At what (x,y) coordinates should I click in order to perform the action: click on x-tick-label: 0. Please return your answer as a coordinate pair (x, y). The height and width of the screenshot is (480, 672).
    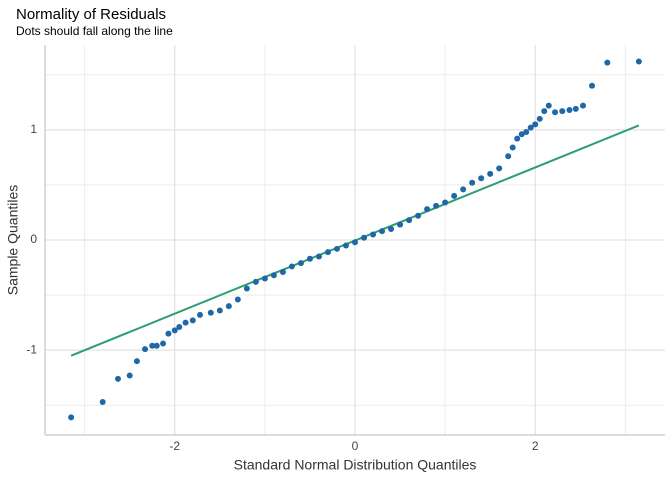
    Looking at the image, I should click on (355, 446).